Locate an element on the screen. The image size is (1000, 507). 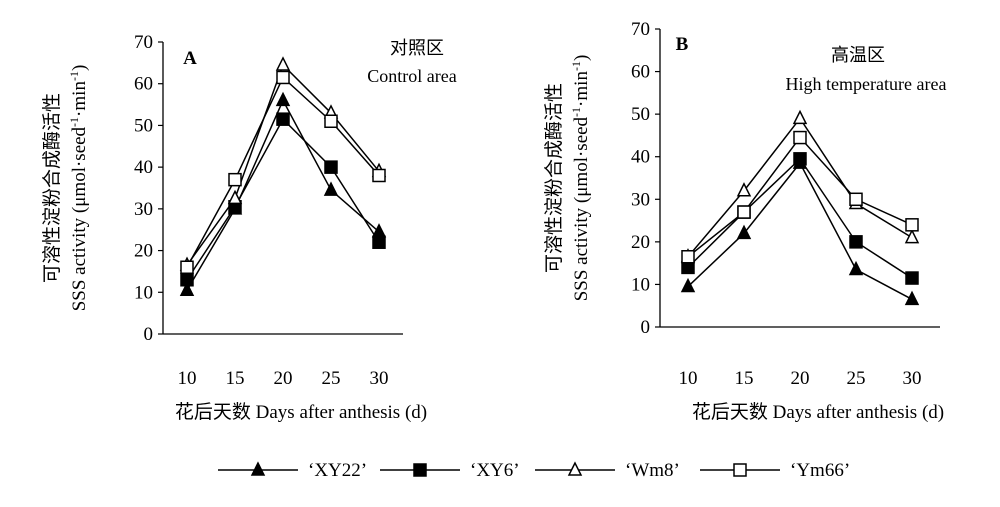
legend-label: ‘XY22’ is located at coordinates (337, 470).